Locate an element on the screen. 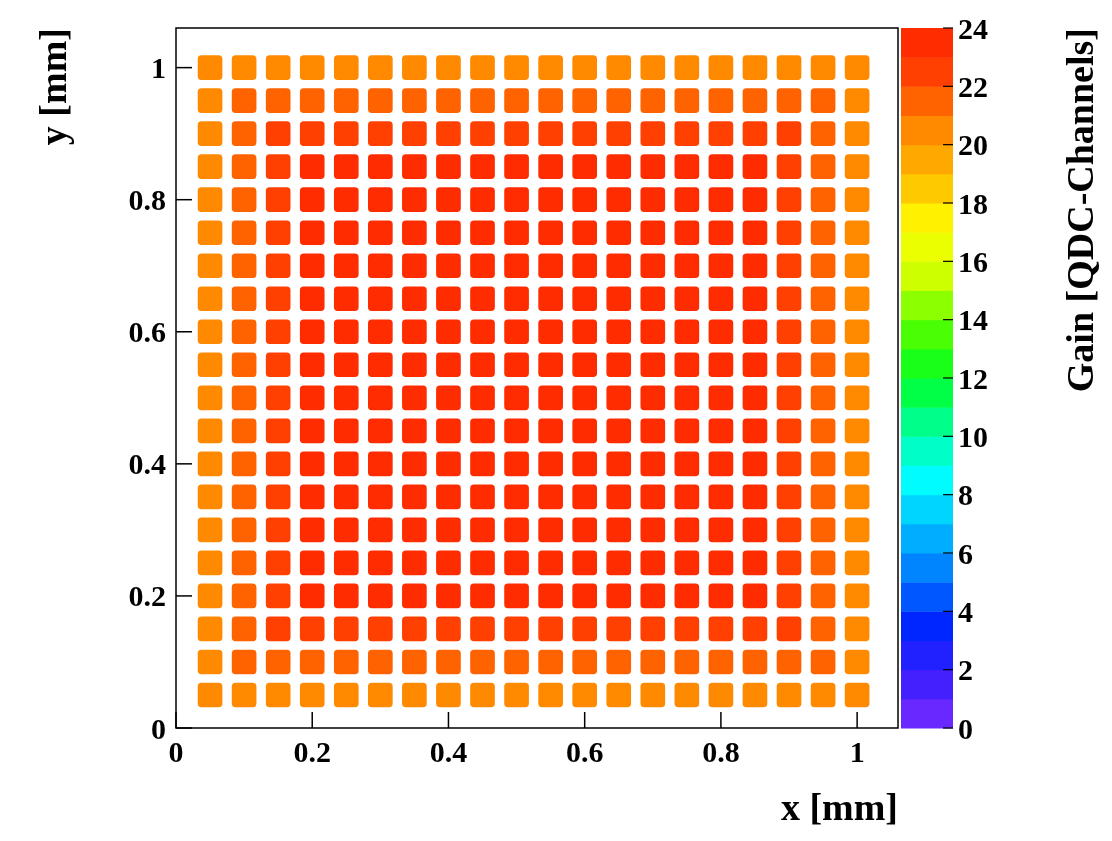 This screenshot has width=1112, height=841. color-bar-label: 4 is located at coordinates (965, 611).